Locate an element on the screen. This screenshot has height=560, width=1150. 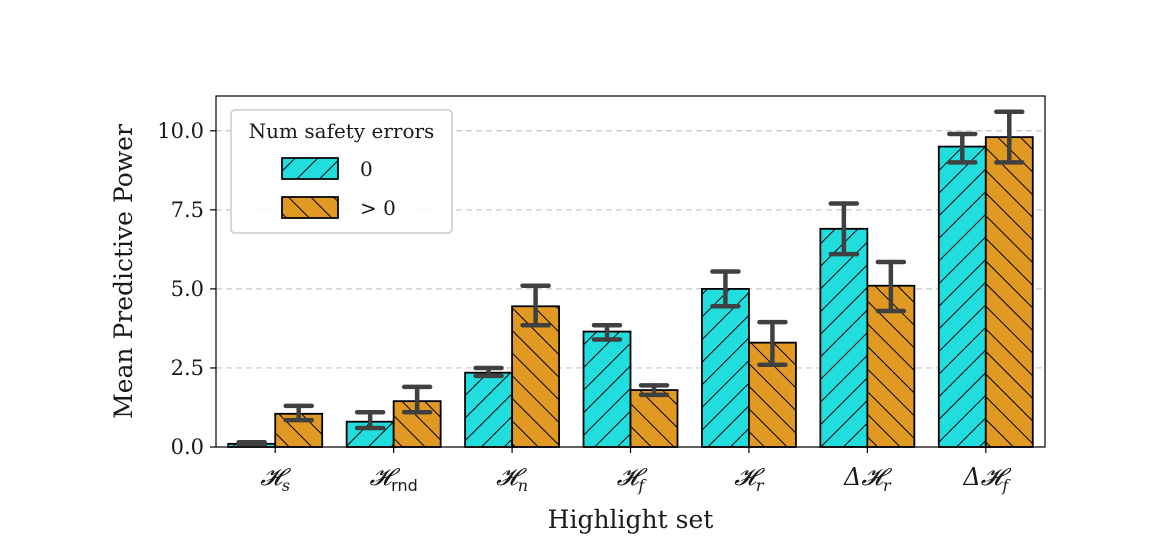
x-tick-label: Δ𝓗f is located at coordinates (986, 479).